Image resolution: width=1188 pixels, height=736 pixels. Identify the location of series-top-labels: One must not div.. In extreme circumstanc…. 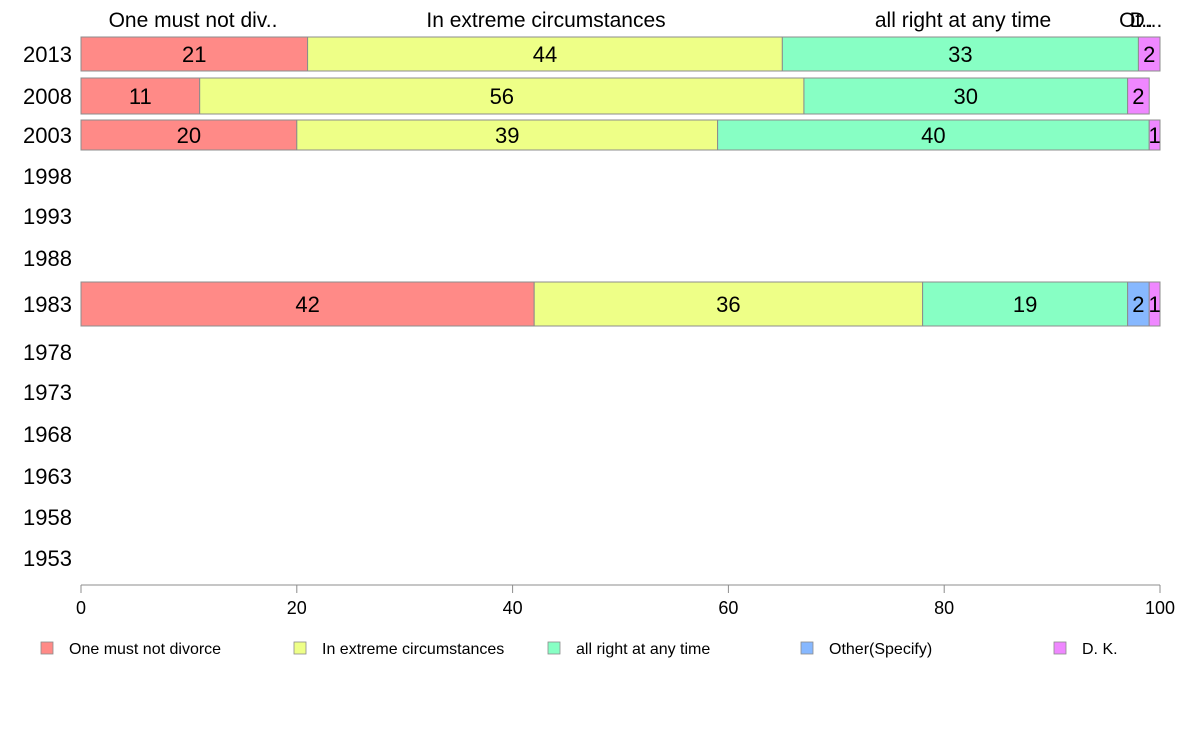
(636, 20).